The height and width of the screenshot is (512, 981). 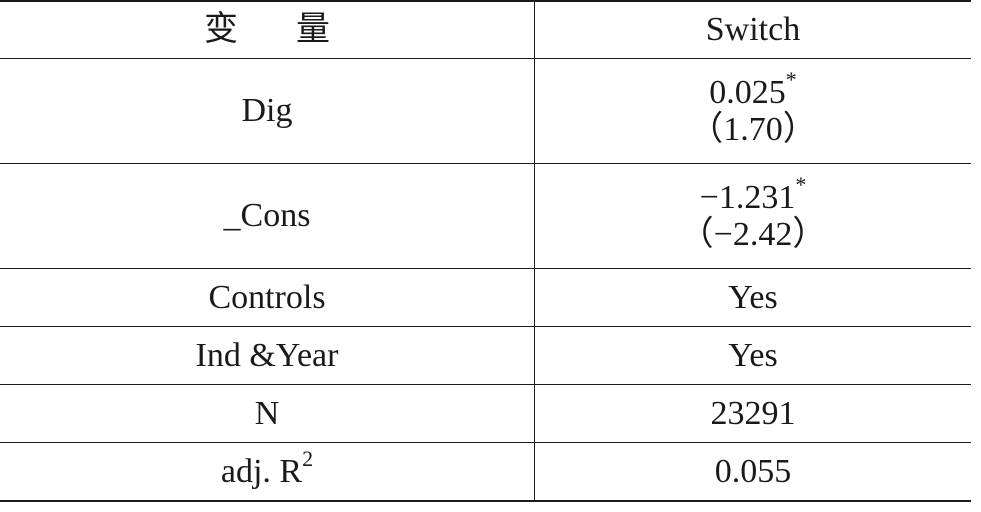 I want to click on row-value: 0.055, so click(x=753, y=471).